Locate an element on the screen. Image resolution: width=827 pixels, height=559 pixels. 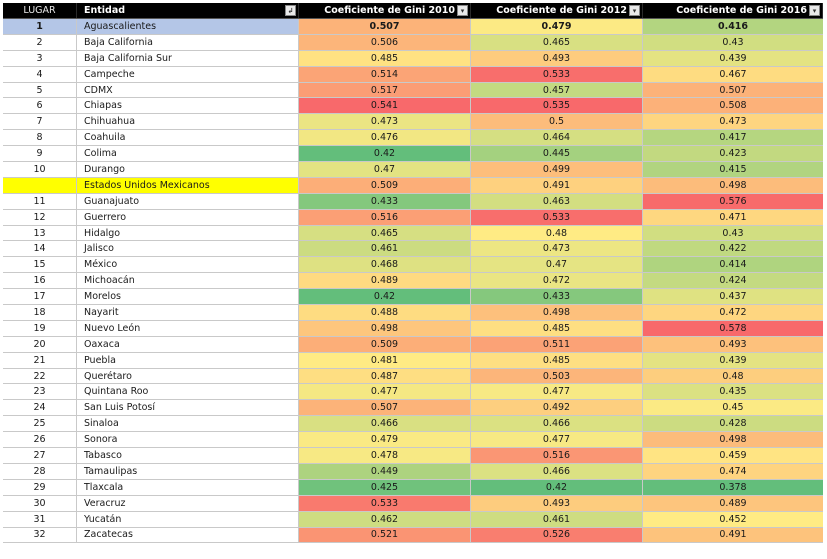
cell-gini-2010: 0.488 is located at coordinates (385, 312).